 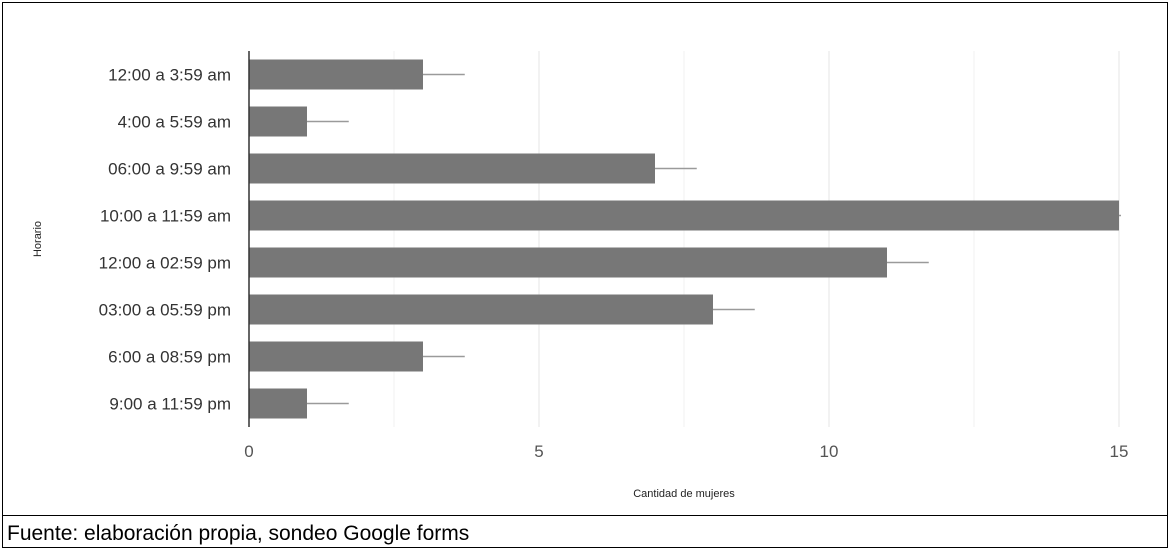 What do you see at coordinates (165, 216) in the screenshot?
I see `y-tick-label: 10:00 a 11:59 am` at bounding box center [165, 216].